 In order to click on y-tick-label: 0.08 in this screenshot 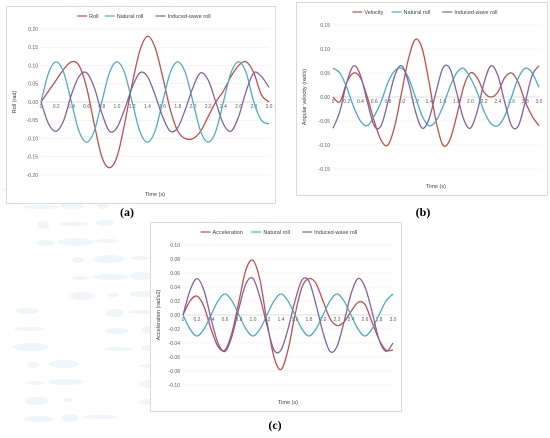, I will do `click(175, 260)`.